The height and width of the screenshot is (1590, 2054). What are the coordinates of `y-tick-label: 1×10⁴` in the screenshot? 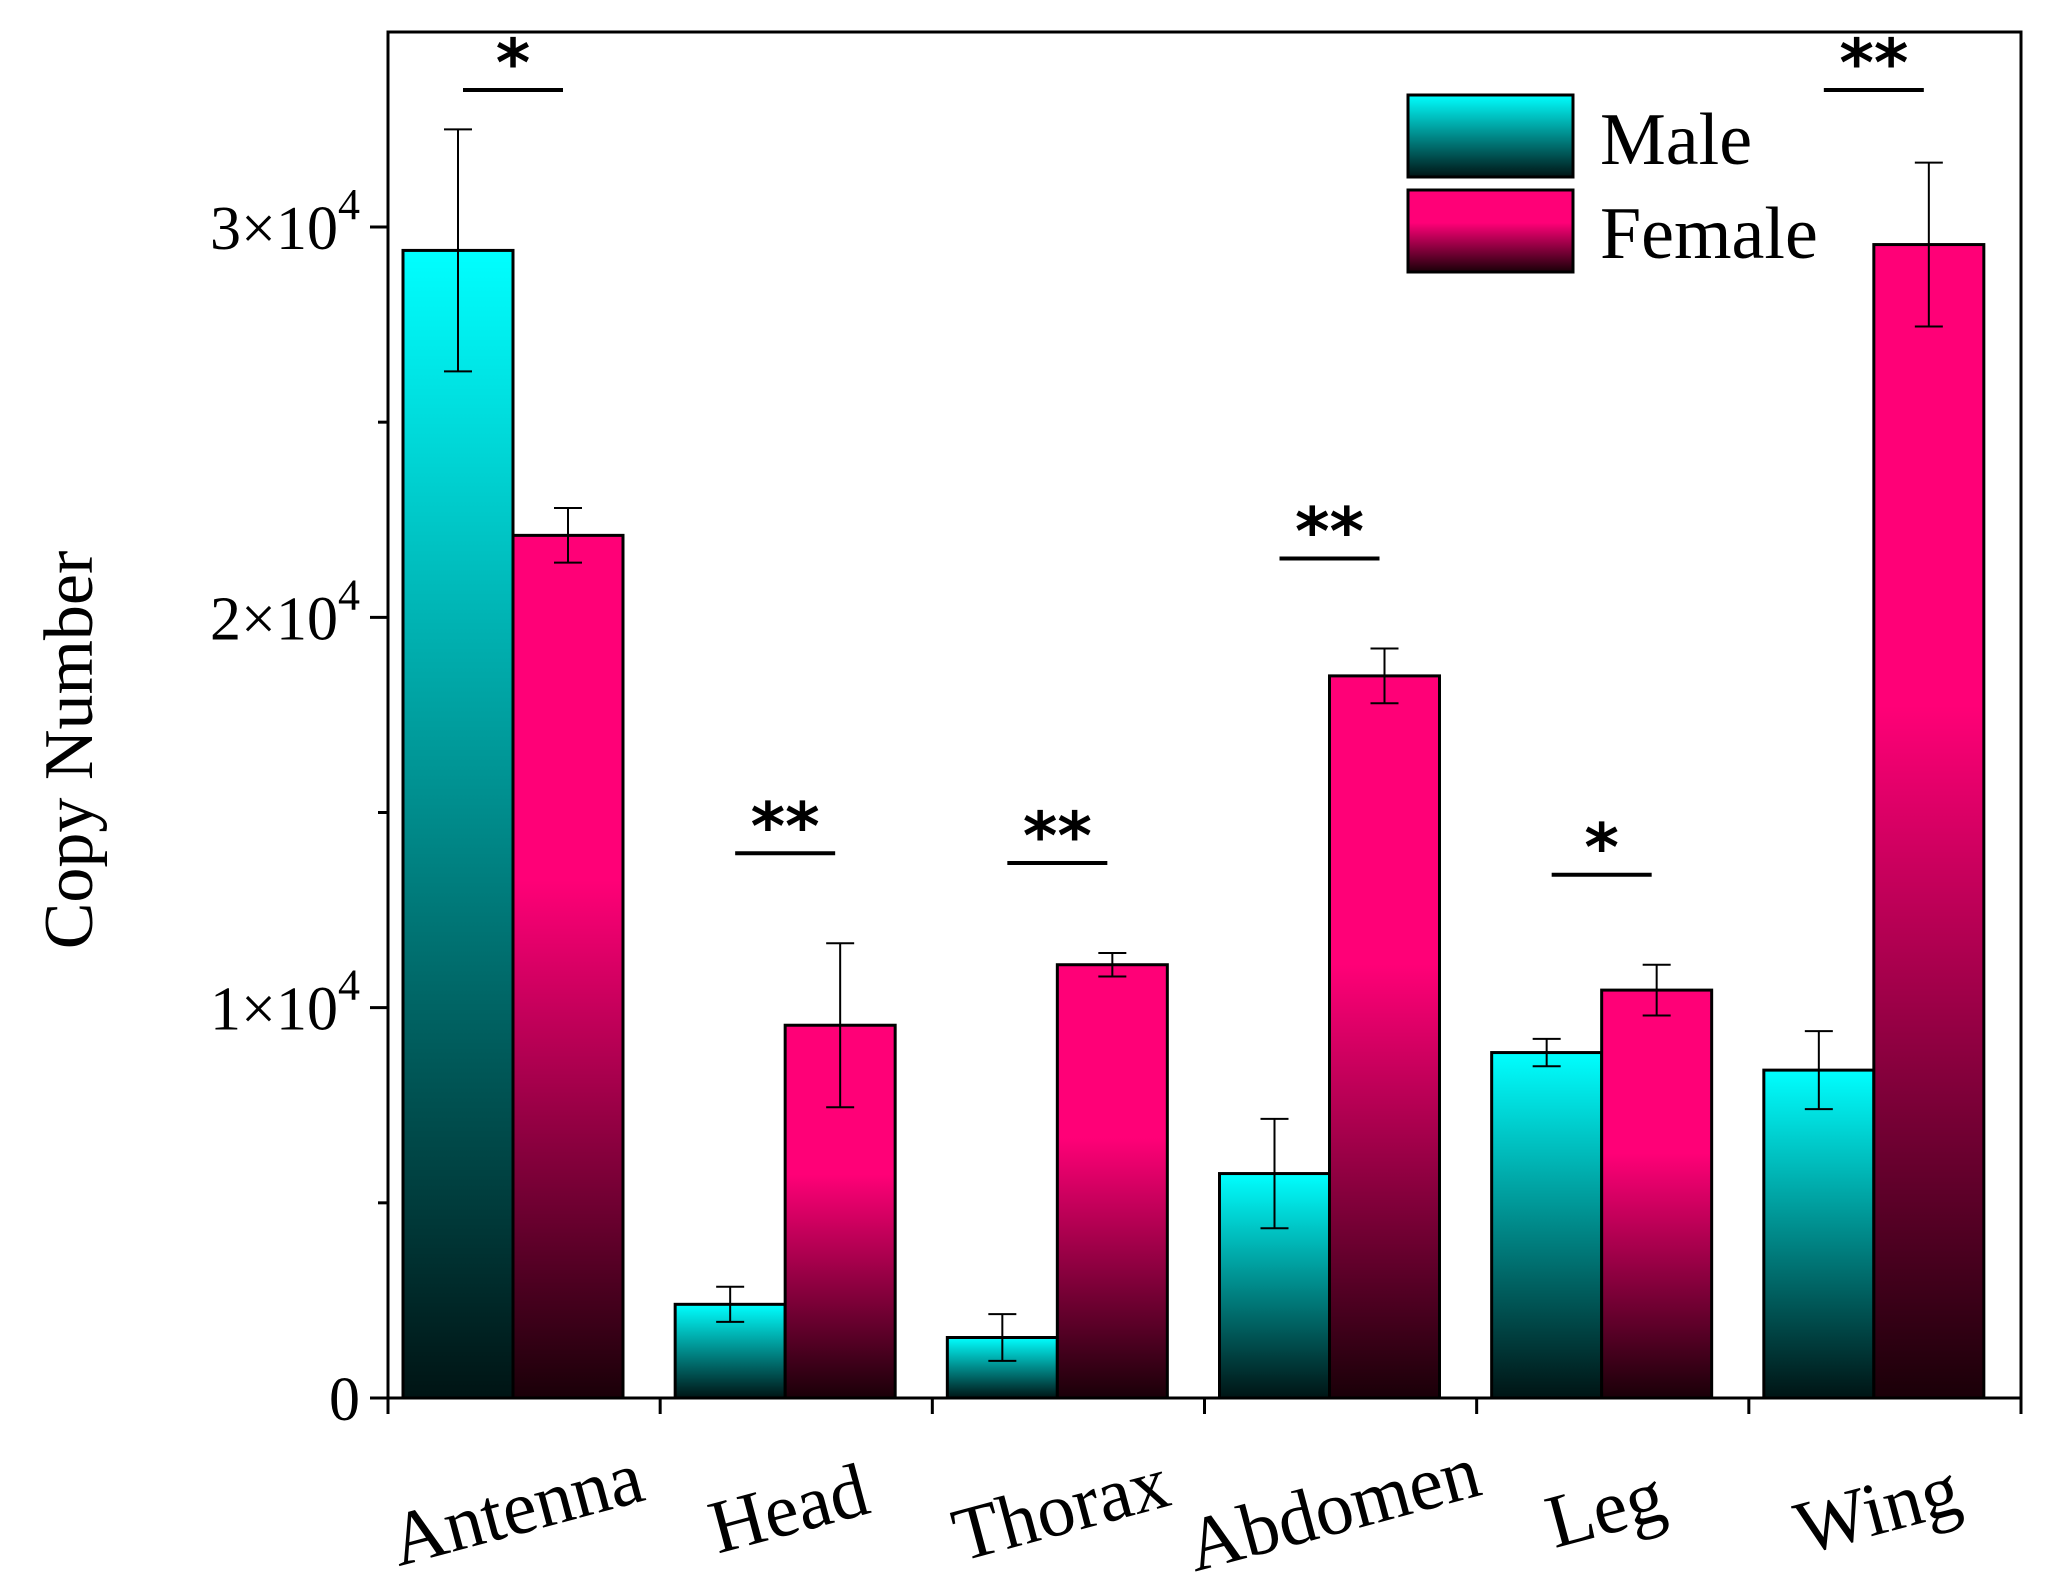 It's located at (285, 1002).